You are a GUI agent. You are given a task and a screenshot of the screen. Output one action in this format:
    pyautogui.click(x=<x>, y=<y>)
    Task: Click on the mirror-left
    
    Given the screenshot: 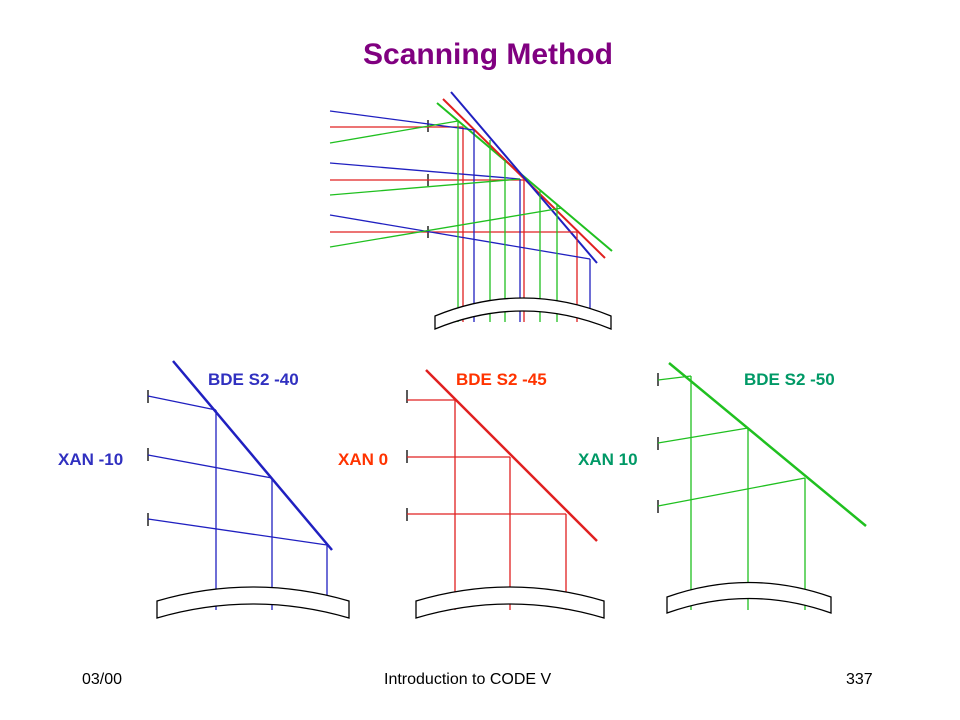 What is the action you would take?
    pyautogui.click(x=252, y=455)
    